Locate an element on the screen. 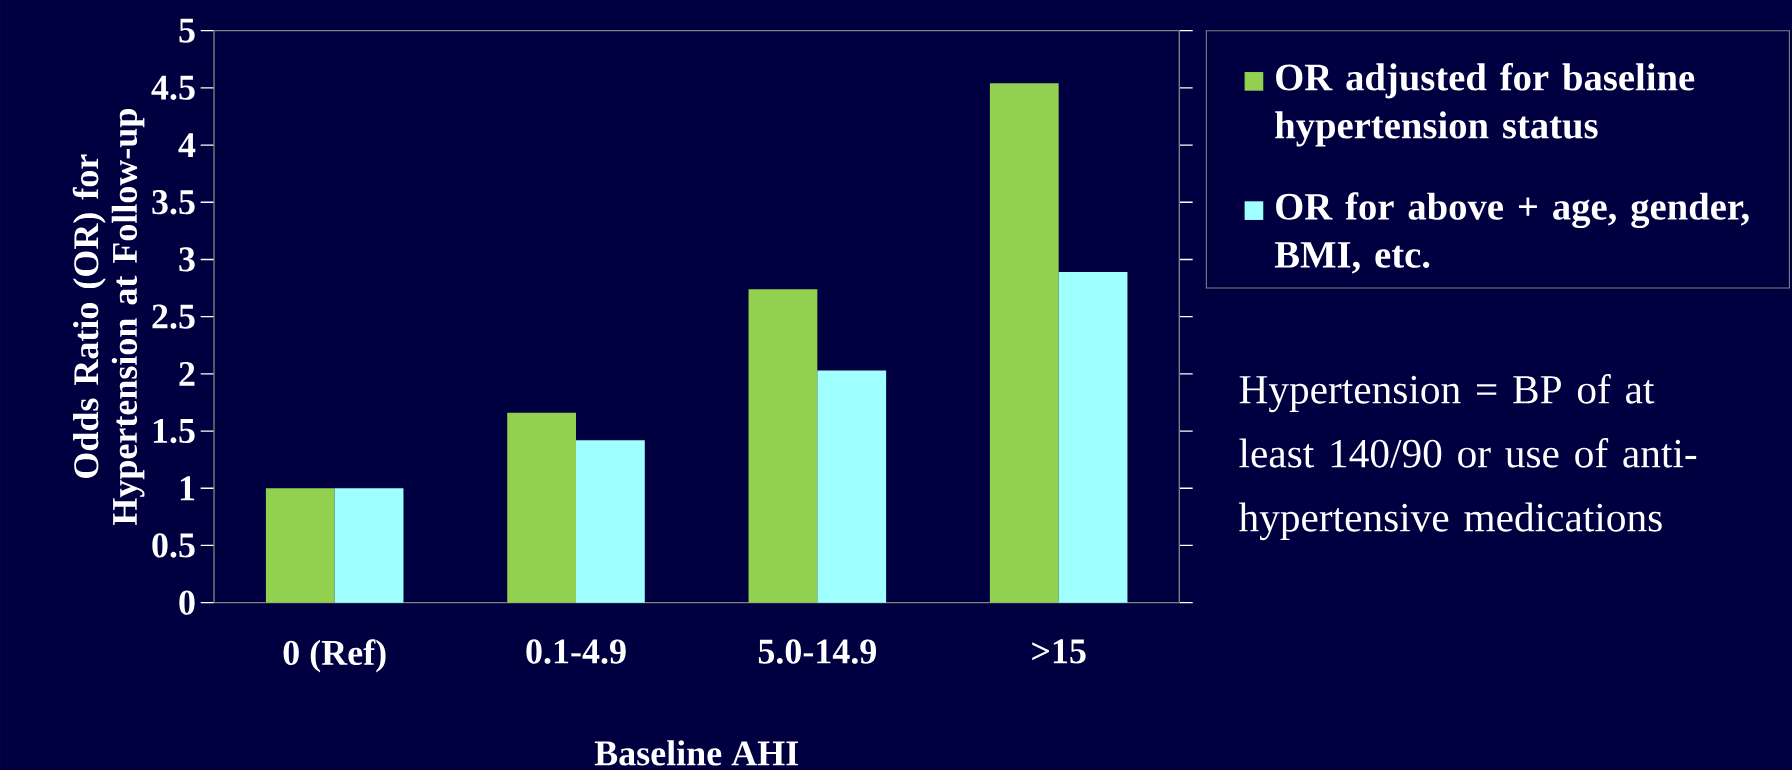 This screenshot has height=770, width=1792. y-tick-label: 5 is located at coordinates (187, 30).